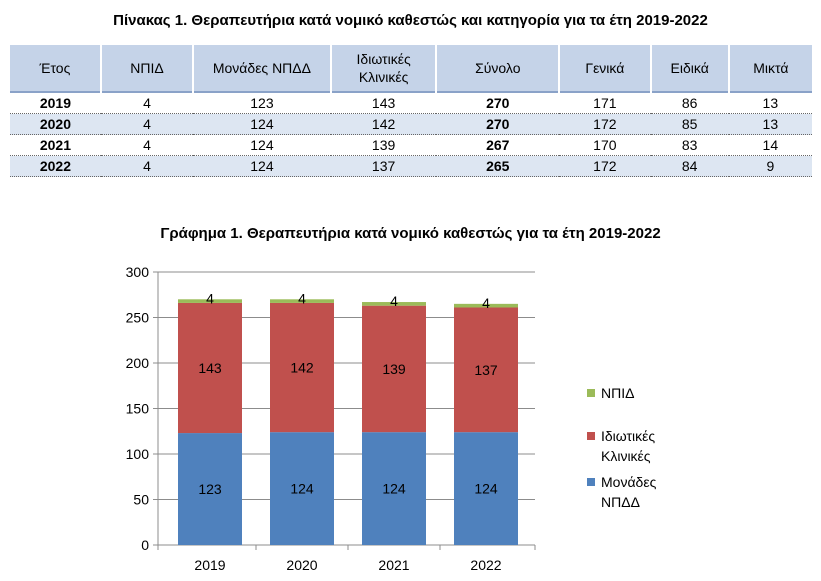  I want to click on cell-year: 2021, so click(55, 145).